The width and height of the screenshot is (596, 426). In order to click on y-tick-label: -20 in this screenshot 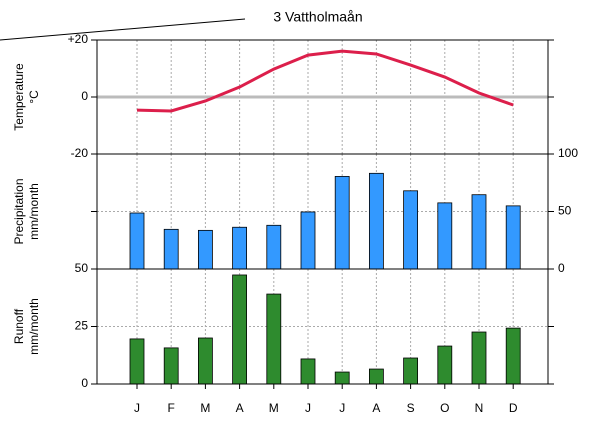, I will do `click(80, 153)`.